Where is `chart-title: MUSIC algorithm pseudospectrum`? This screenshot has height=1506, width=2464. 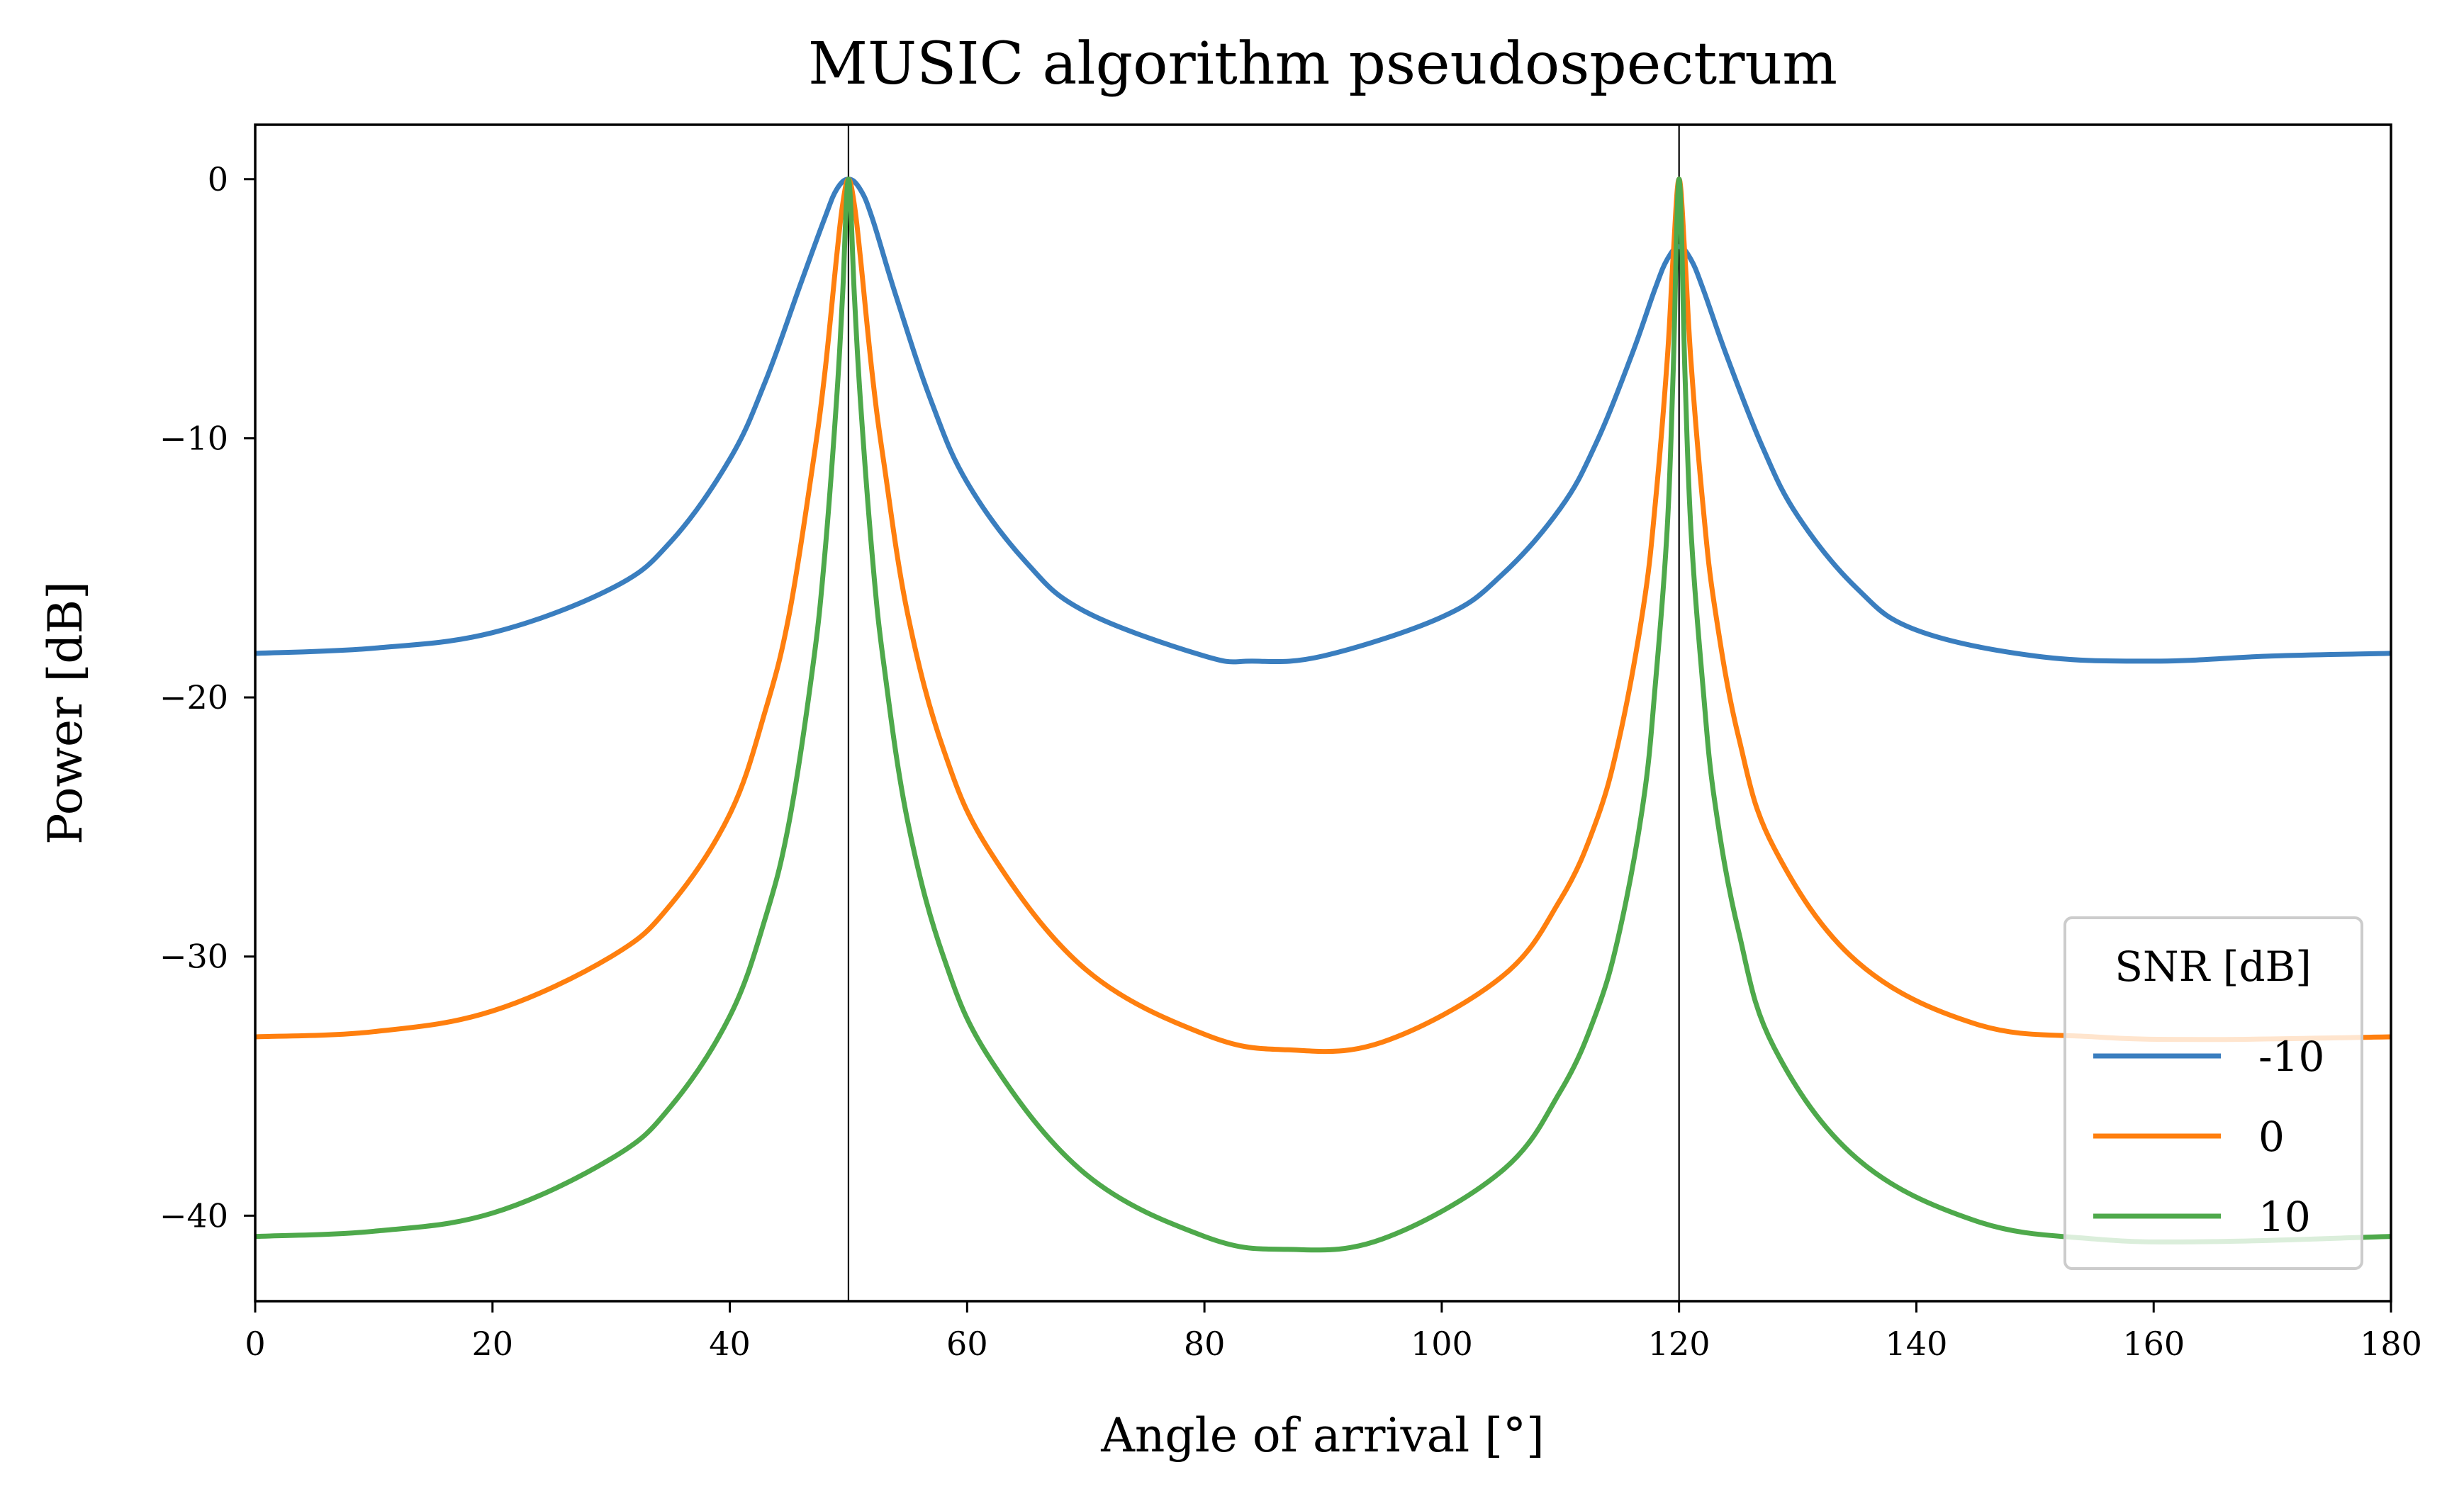 chart-title: MUSIC algorithm pseudospectrum is located at coordinates (1322, 64).